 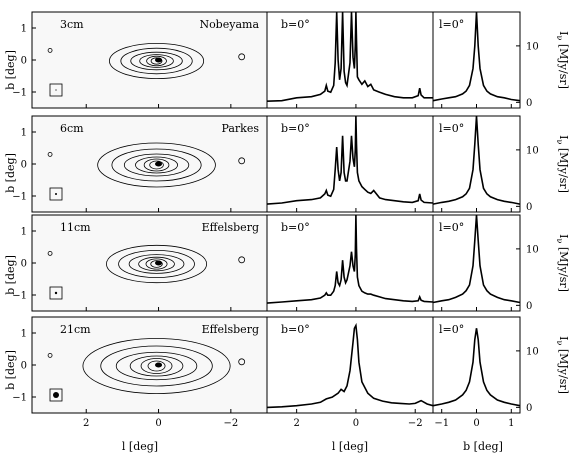 What do you see at coordinates (229, 24) in the screenshot?
I see `map-telescope-label: Nobeyama` at bounding box center [229, 24].